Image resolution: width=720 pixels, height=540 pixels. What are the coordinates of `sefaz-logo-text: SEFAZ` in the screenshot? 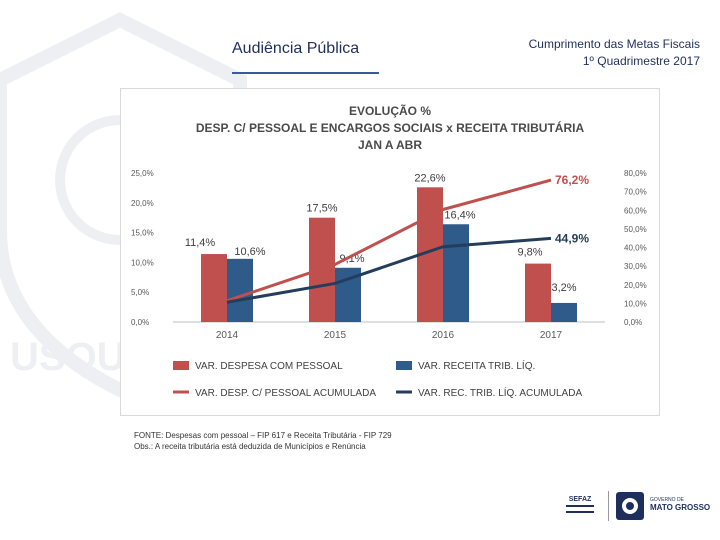 It's located at (580, 499).